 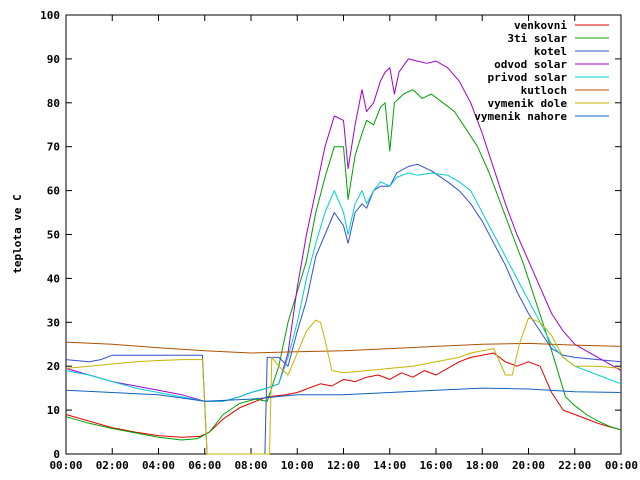 What do you see at coordinates (482, 465) in the screenshot?
I see `x-tick-label: 18:00` at bounding box center [482, 465].